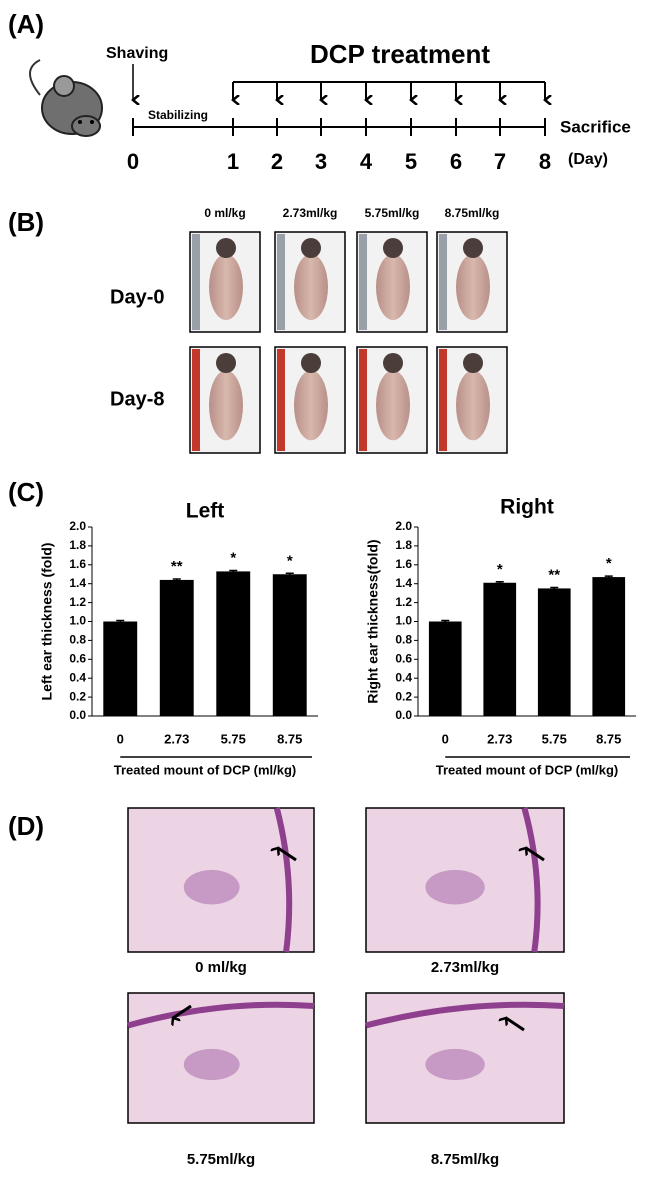 The image size is (654, 1180). I want to click on row-label: Day-0, so click(137, 297).